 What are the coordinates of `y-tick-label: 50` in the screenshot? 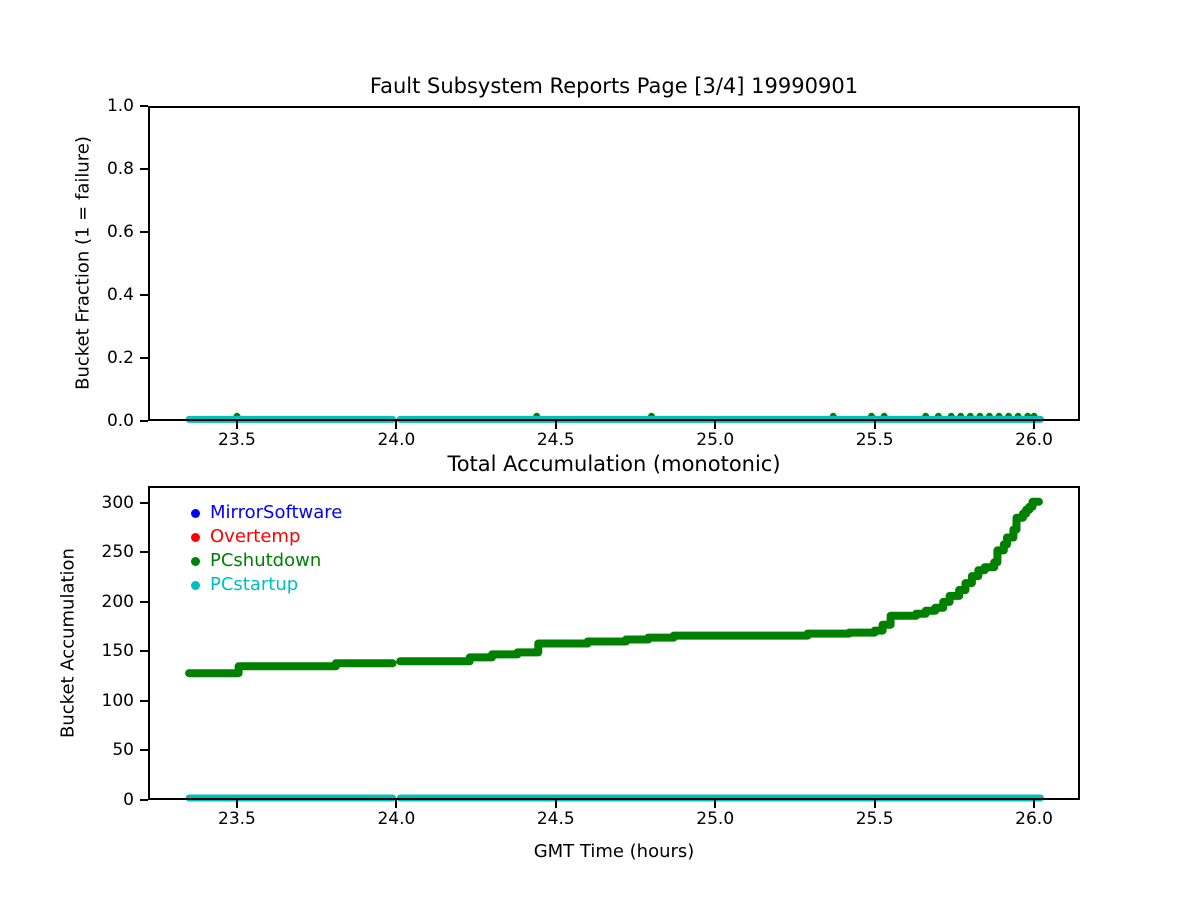 It's located at (123, 750).